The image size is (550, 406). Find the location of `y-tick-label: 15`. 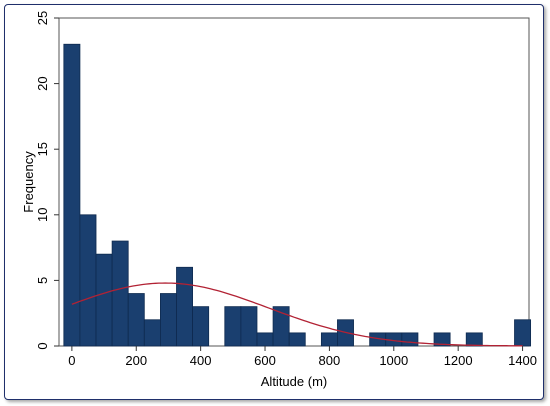

y-tick-label: 15 is located at coordinates (42, 149).